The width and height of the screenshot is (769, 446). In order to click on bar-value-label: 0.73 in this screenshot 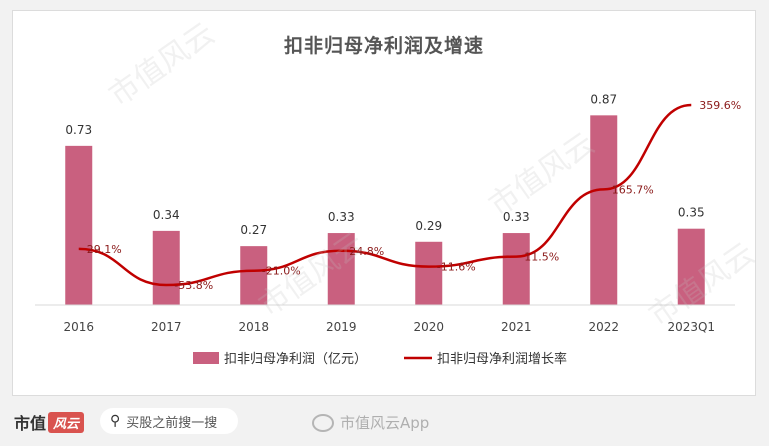, I will do `click(78, 130)`.